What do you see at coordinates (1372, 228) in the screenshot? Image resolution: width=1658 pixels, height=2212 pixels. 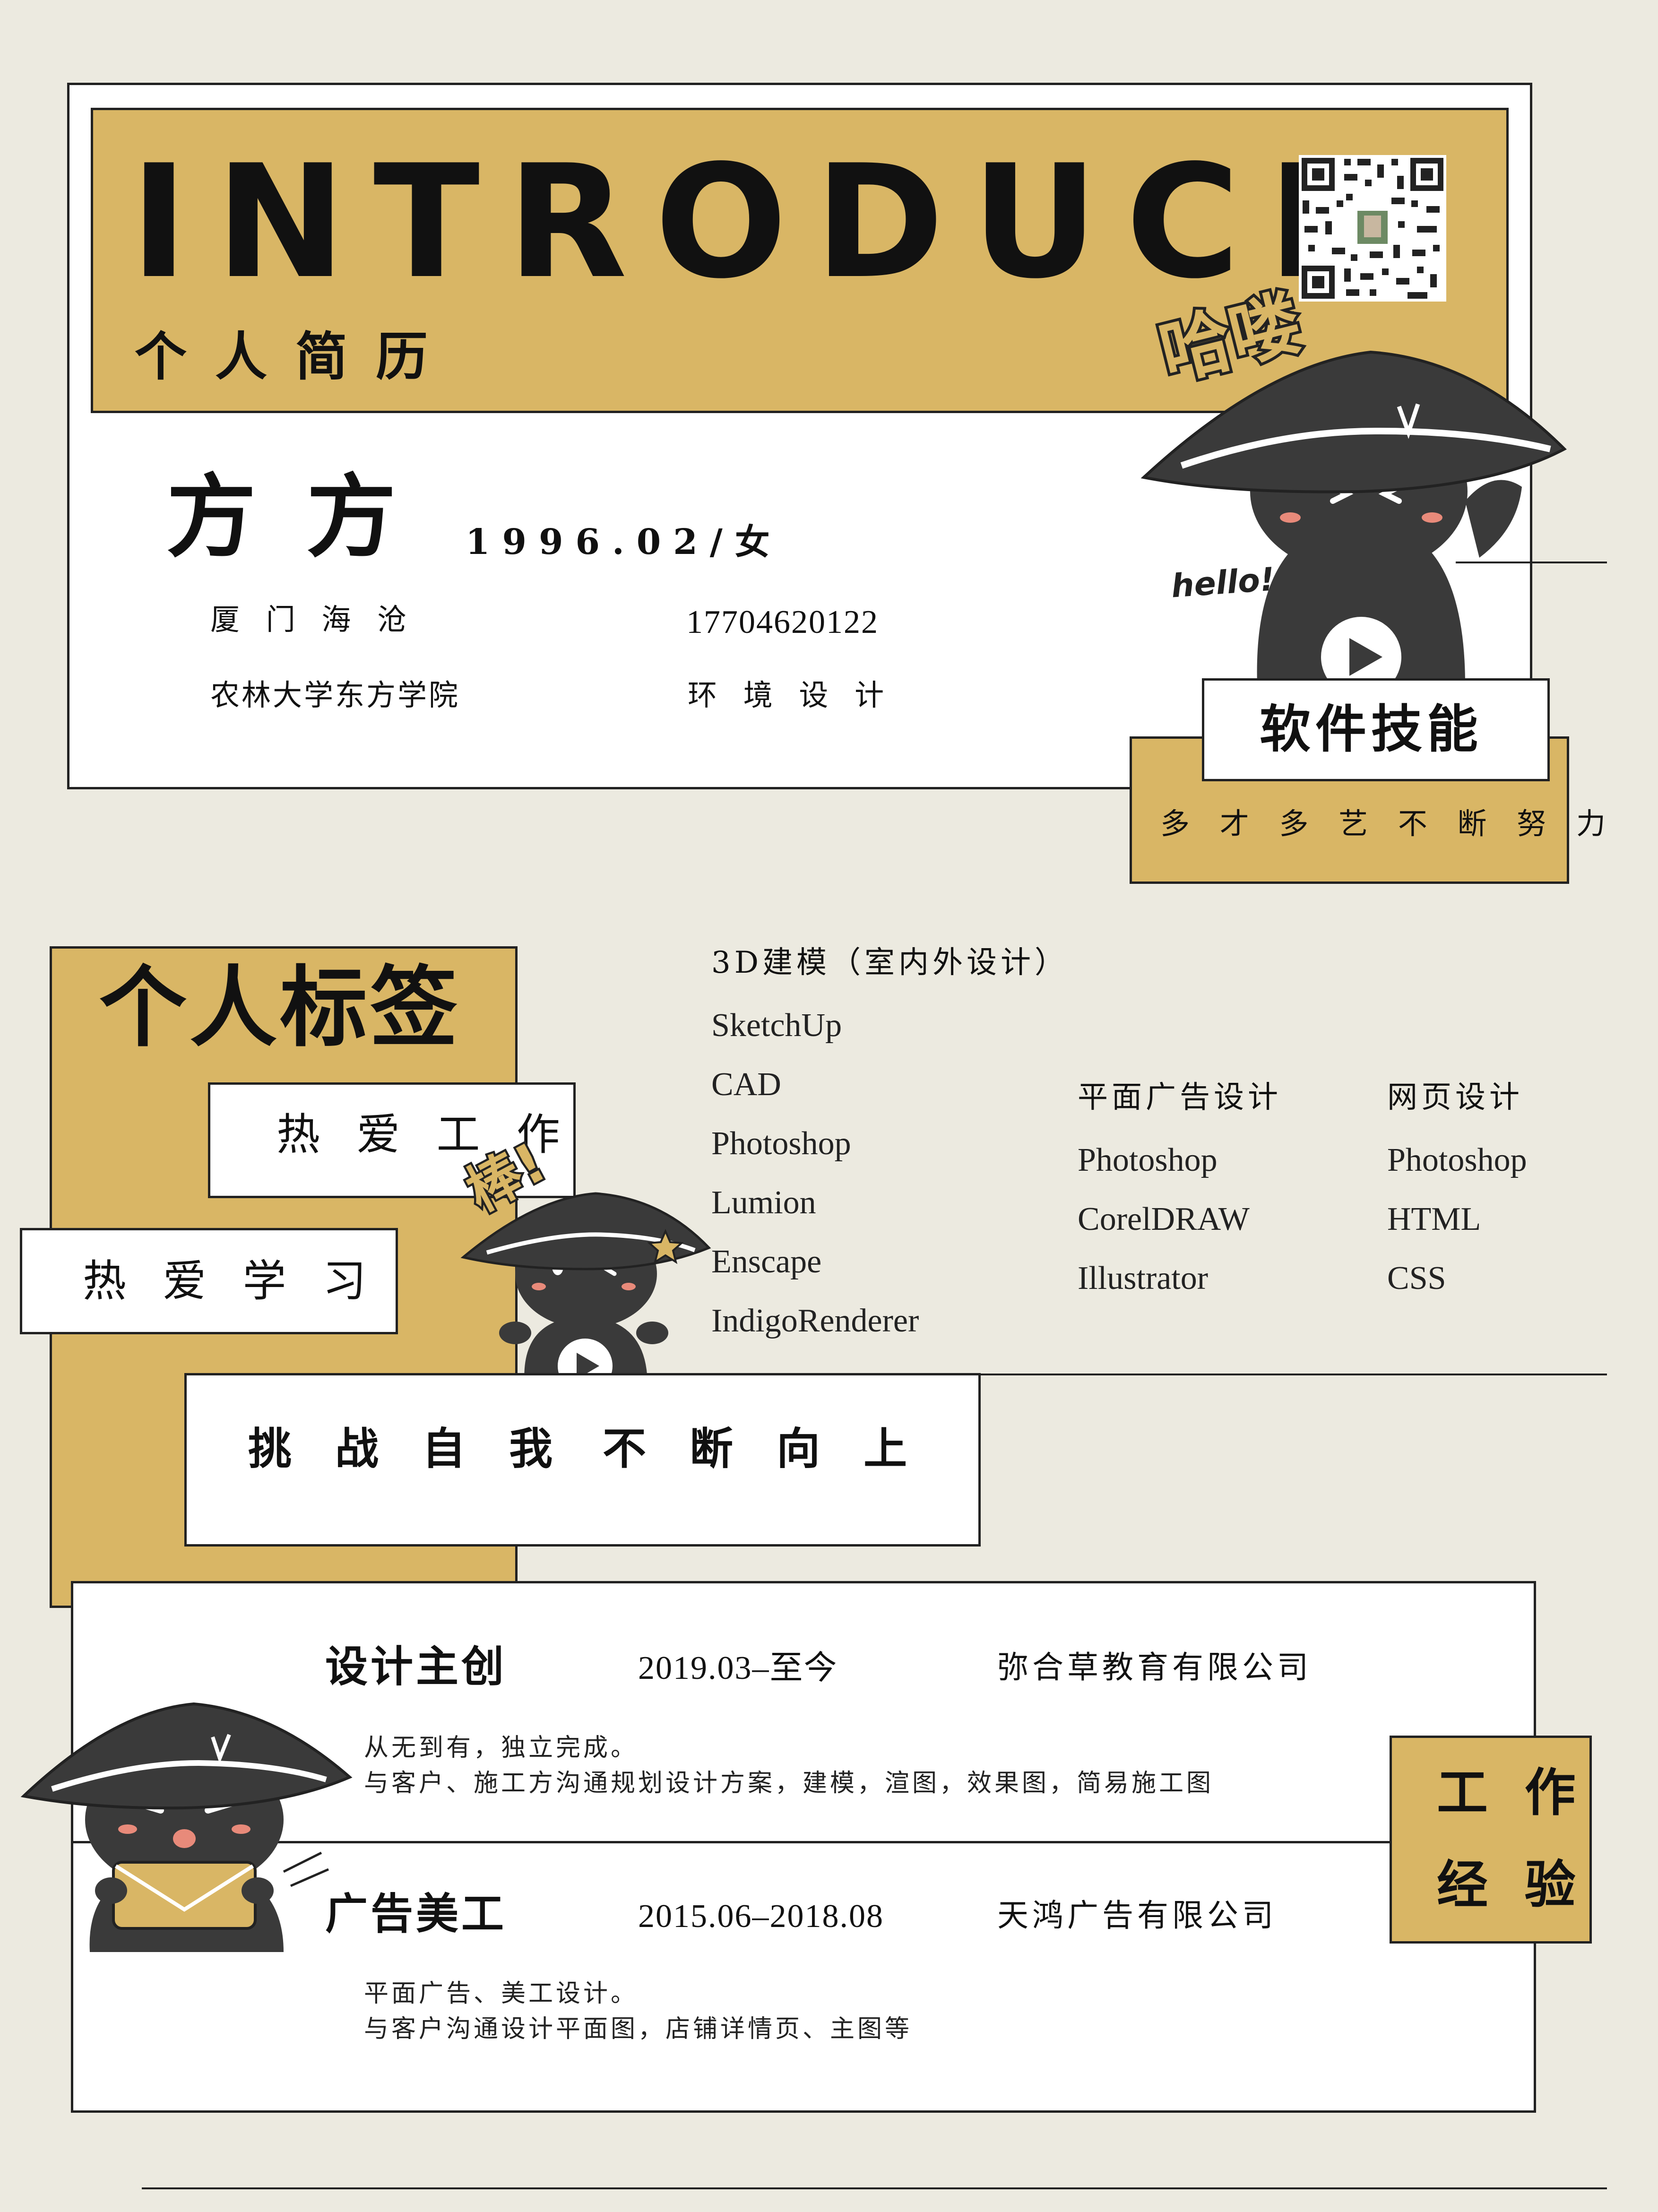 I see `qr-code-icon` at bounding box center [1372, 228].